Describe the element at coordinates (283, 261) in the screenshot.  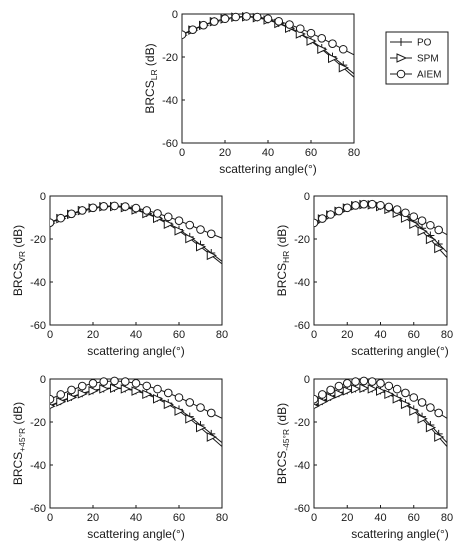
I see `y-axis-label: BRCSHR (dB)` at that location.